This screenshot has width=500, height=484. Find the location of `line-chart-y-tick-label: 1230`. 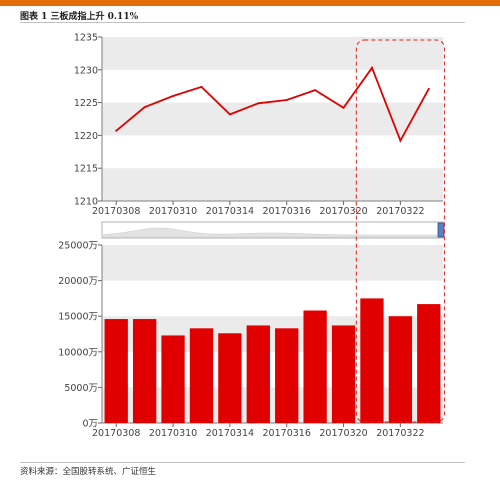

line-chart-y-tick-label: 1230 is located at coordinates (86, 70).